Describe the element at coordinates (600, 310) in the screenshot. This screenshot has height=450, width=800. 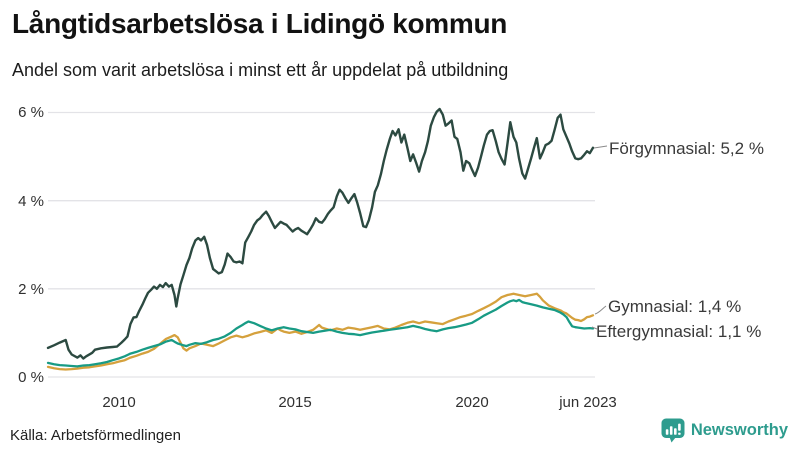
I see `connector-gymnasial` at that location.